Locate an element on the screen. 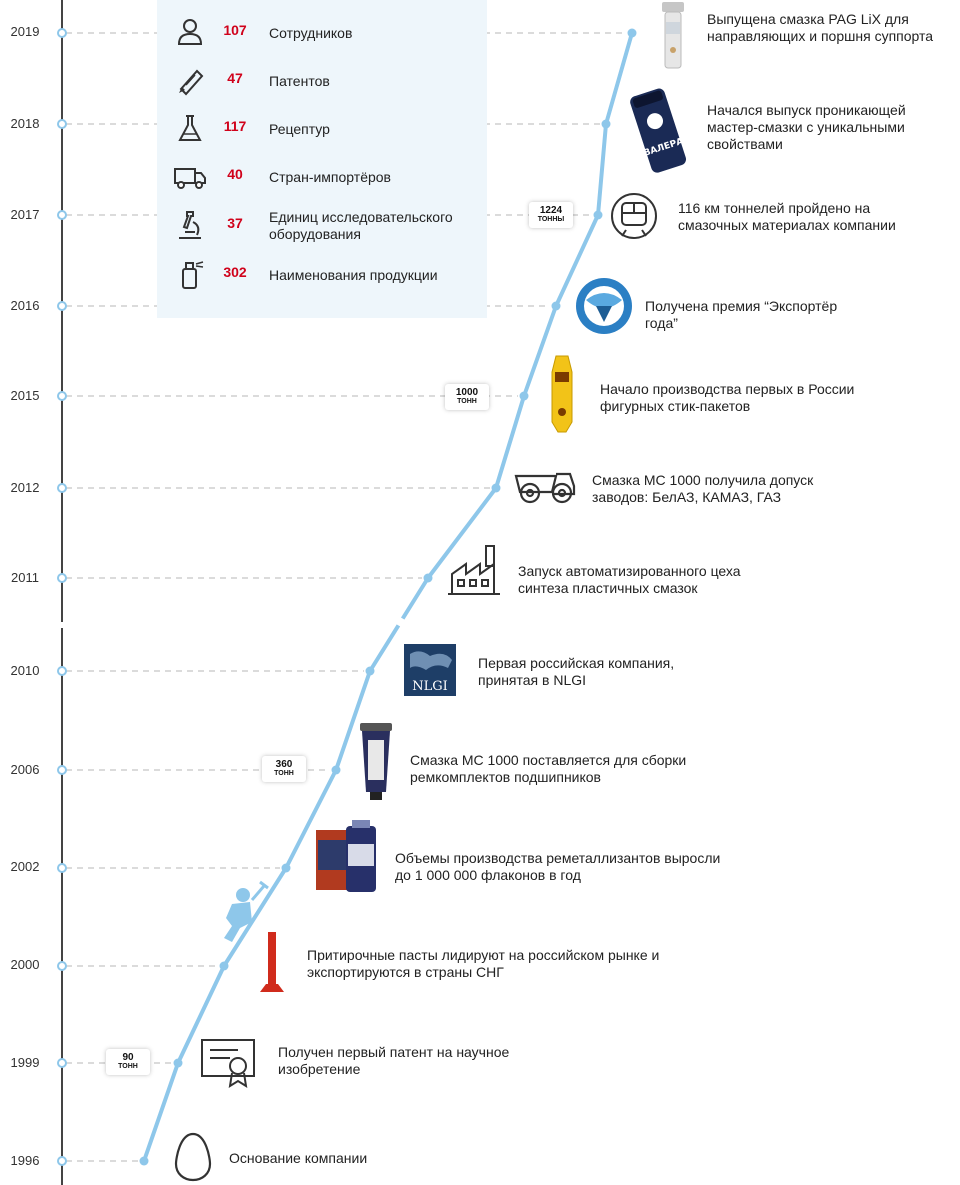 The height and width of the screenshot is (1185, 960). year-label: 2018 is located at coordinates (25, 123).